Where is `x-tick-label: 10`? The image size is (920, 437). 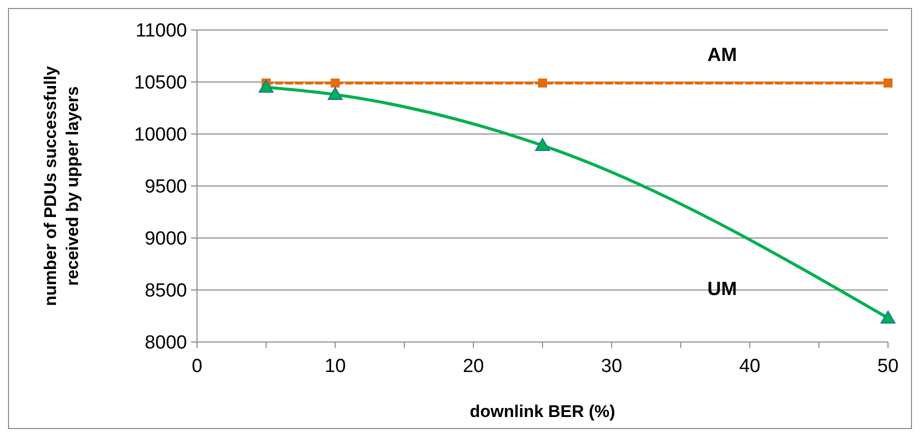 x-tick-label: 10 is located at coordinates (335, 366).